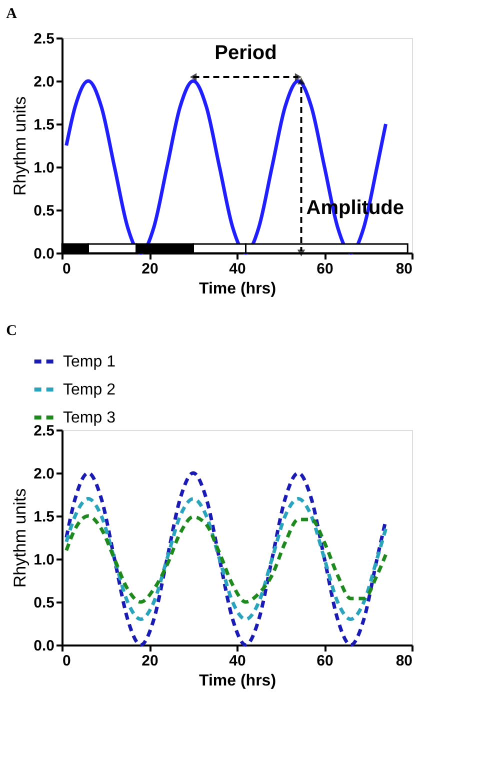  Describe the element at coordinates (89, 390) in the screenshot. I see `legend-label: Temp 2` at that location.